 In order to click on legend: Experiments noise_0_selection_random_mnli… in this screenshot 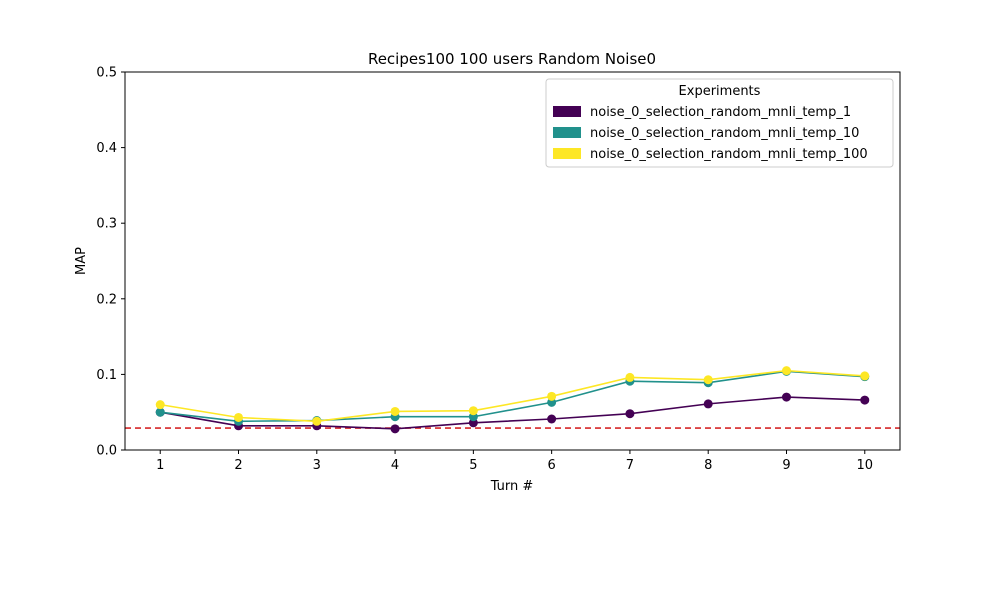, I will do `click(719, 123)`.